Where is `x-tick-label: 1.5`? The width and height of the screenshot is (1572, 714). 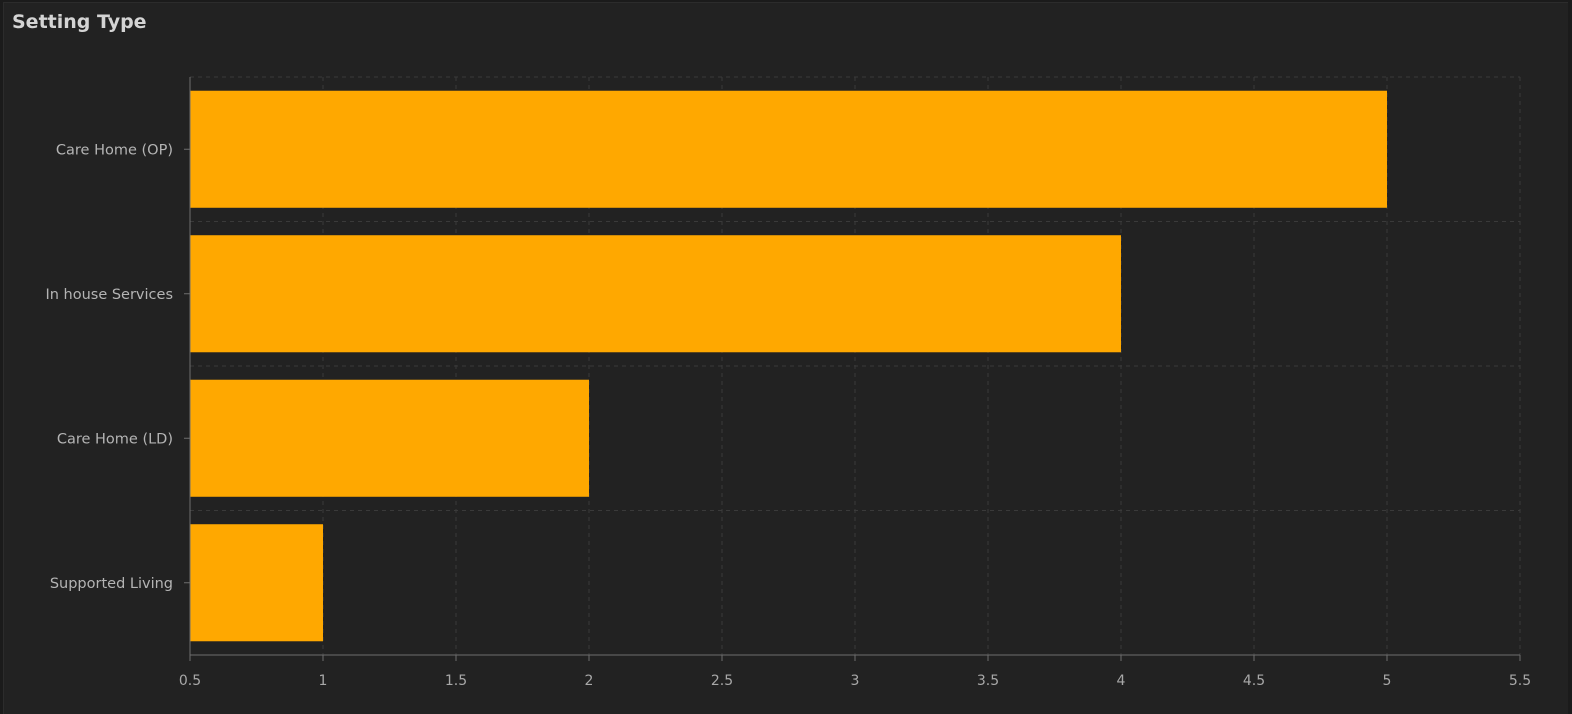
x-tick-label: 1.5 is located at coordinates (456, 681).